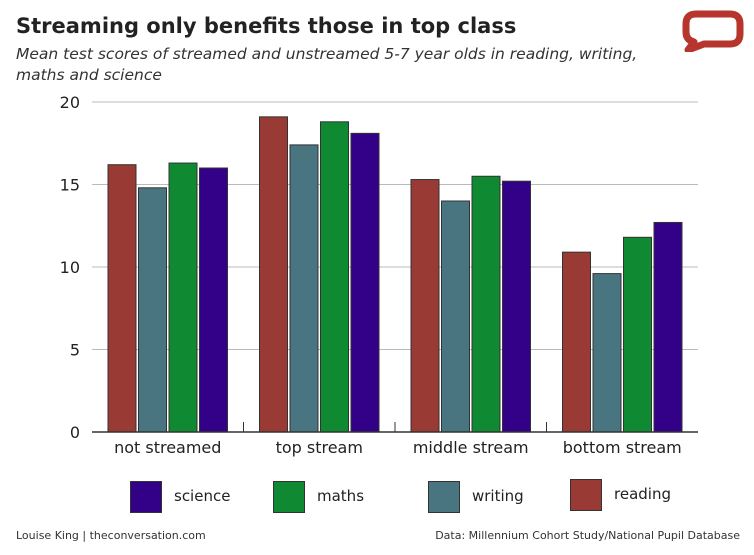 Image resolution: width=754 pixels, height=555 pixels. I want to click on speech-bubble-icon, so click(713, 31).